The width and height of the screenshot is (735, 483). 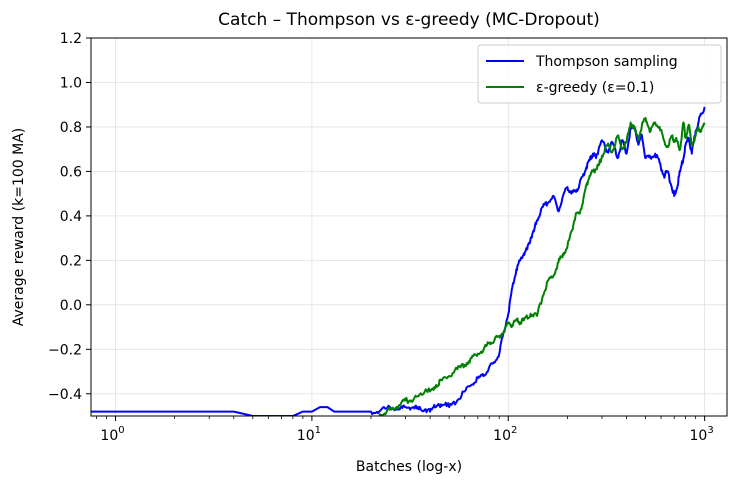 What do you see at coordinates (702, 434) in the screenshot?
I see `x-tick-label: 10³` at bounding box center [702, 434].